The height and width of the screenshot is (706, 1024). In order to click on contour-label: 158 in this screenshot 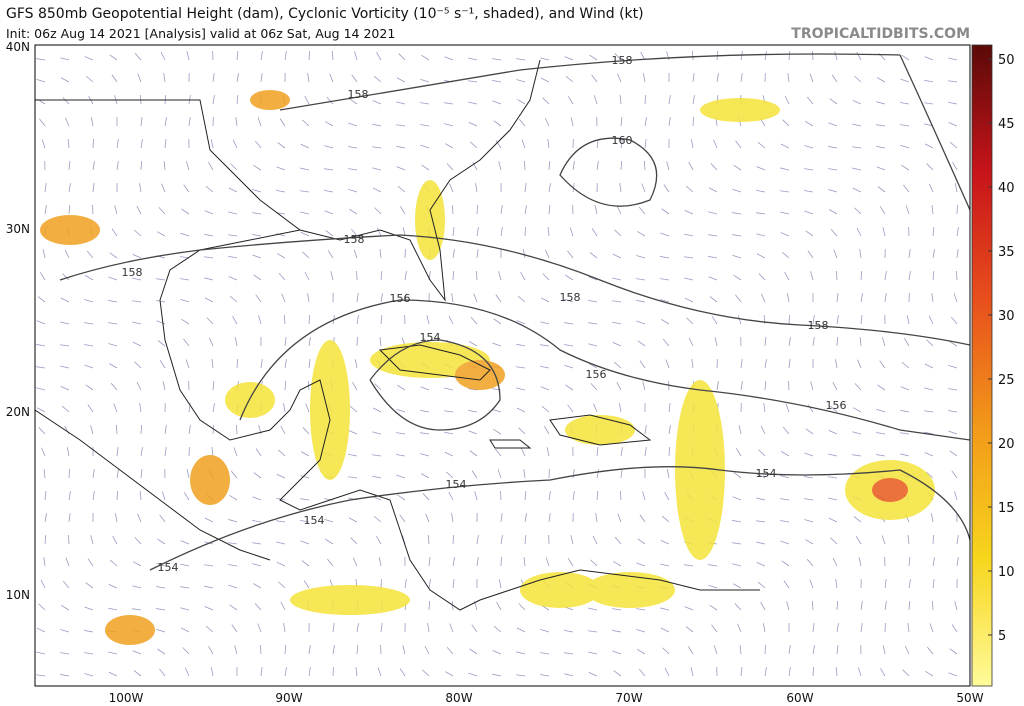, I will do `click(622, 60)`.